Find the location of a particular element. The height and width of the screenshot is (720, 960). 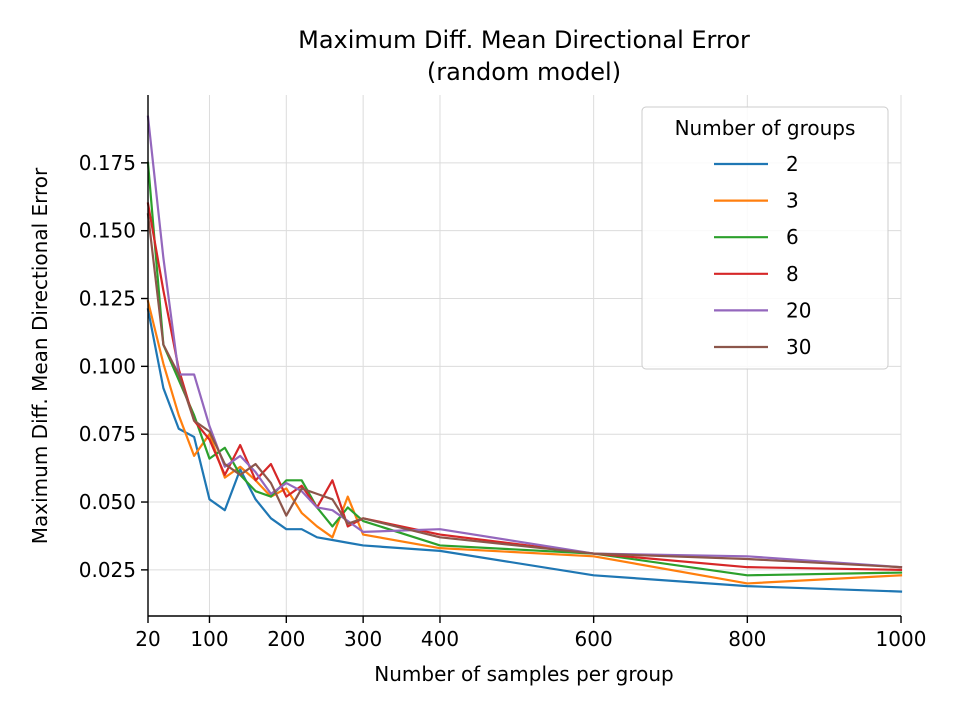

x-tick-label: 400 is located at coordinates (440, 639).